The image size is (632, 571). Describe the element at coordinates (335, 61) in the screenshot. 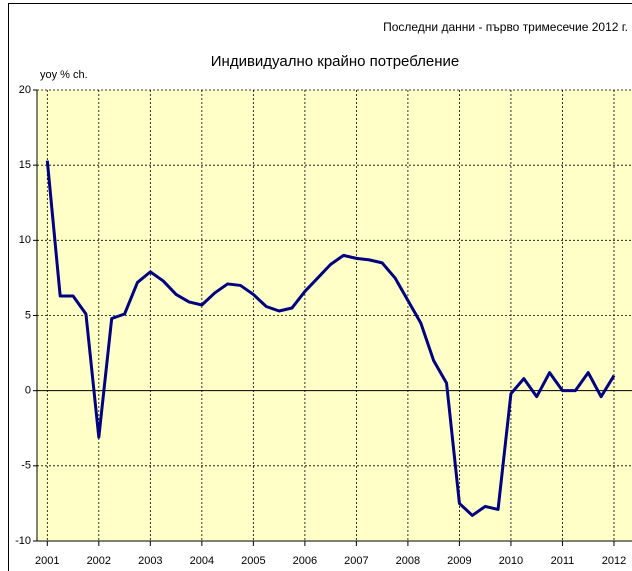

I see `chart-title: Индивидуално крайно потребление` at that location.